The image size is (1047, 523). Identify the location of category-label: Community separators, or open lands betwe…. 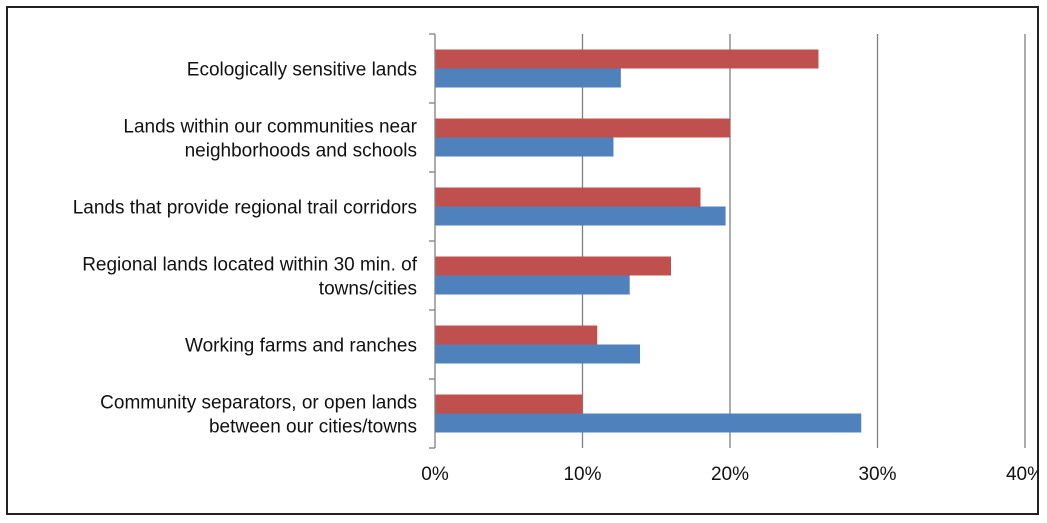
(258, 415).